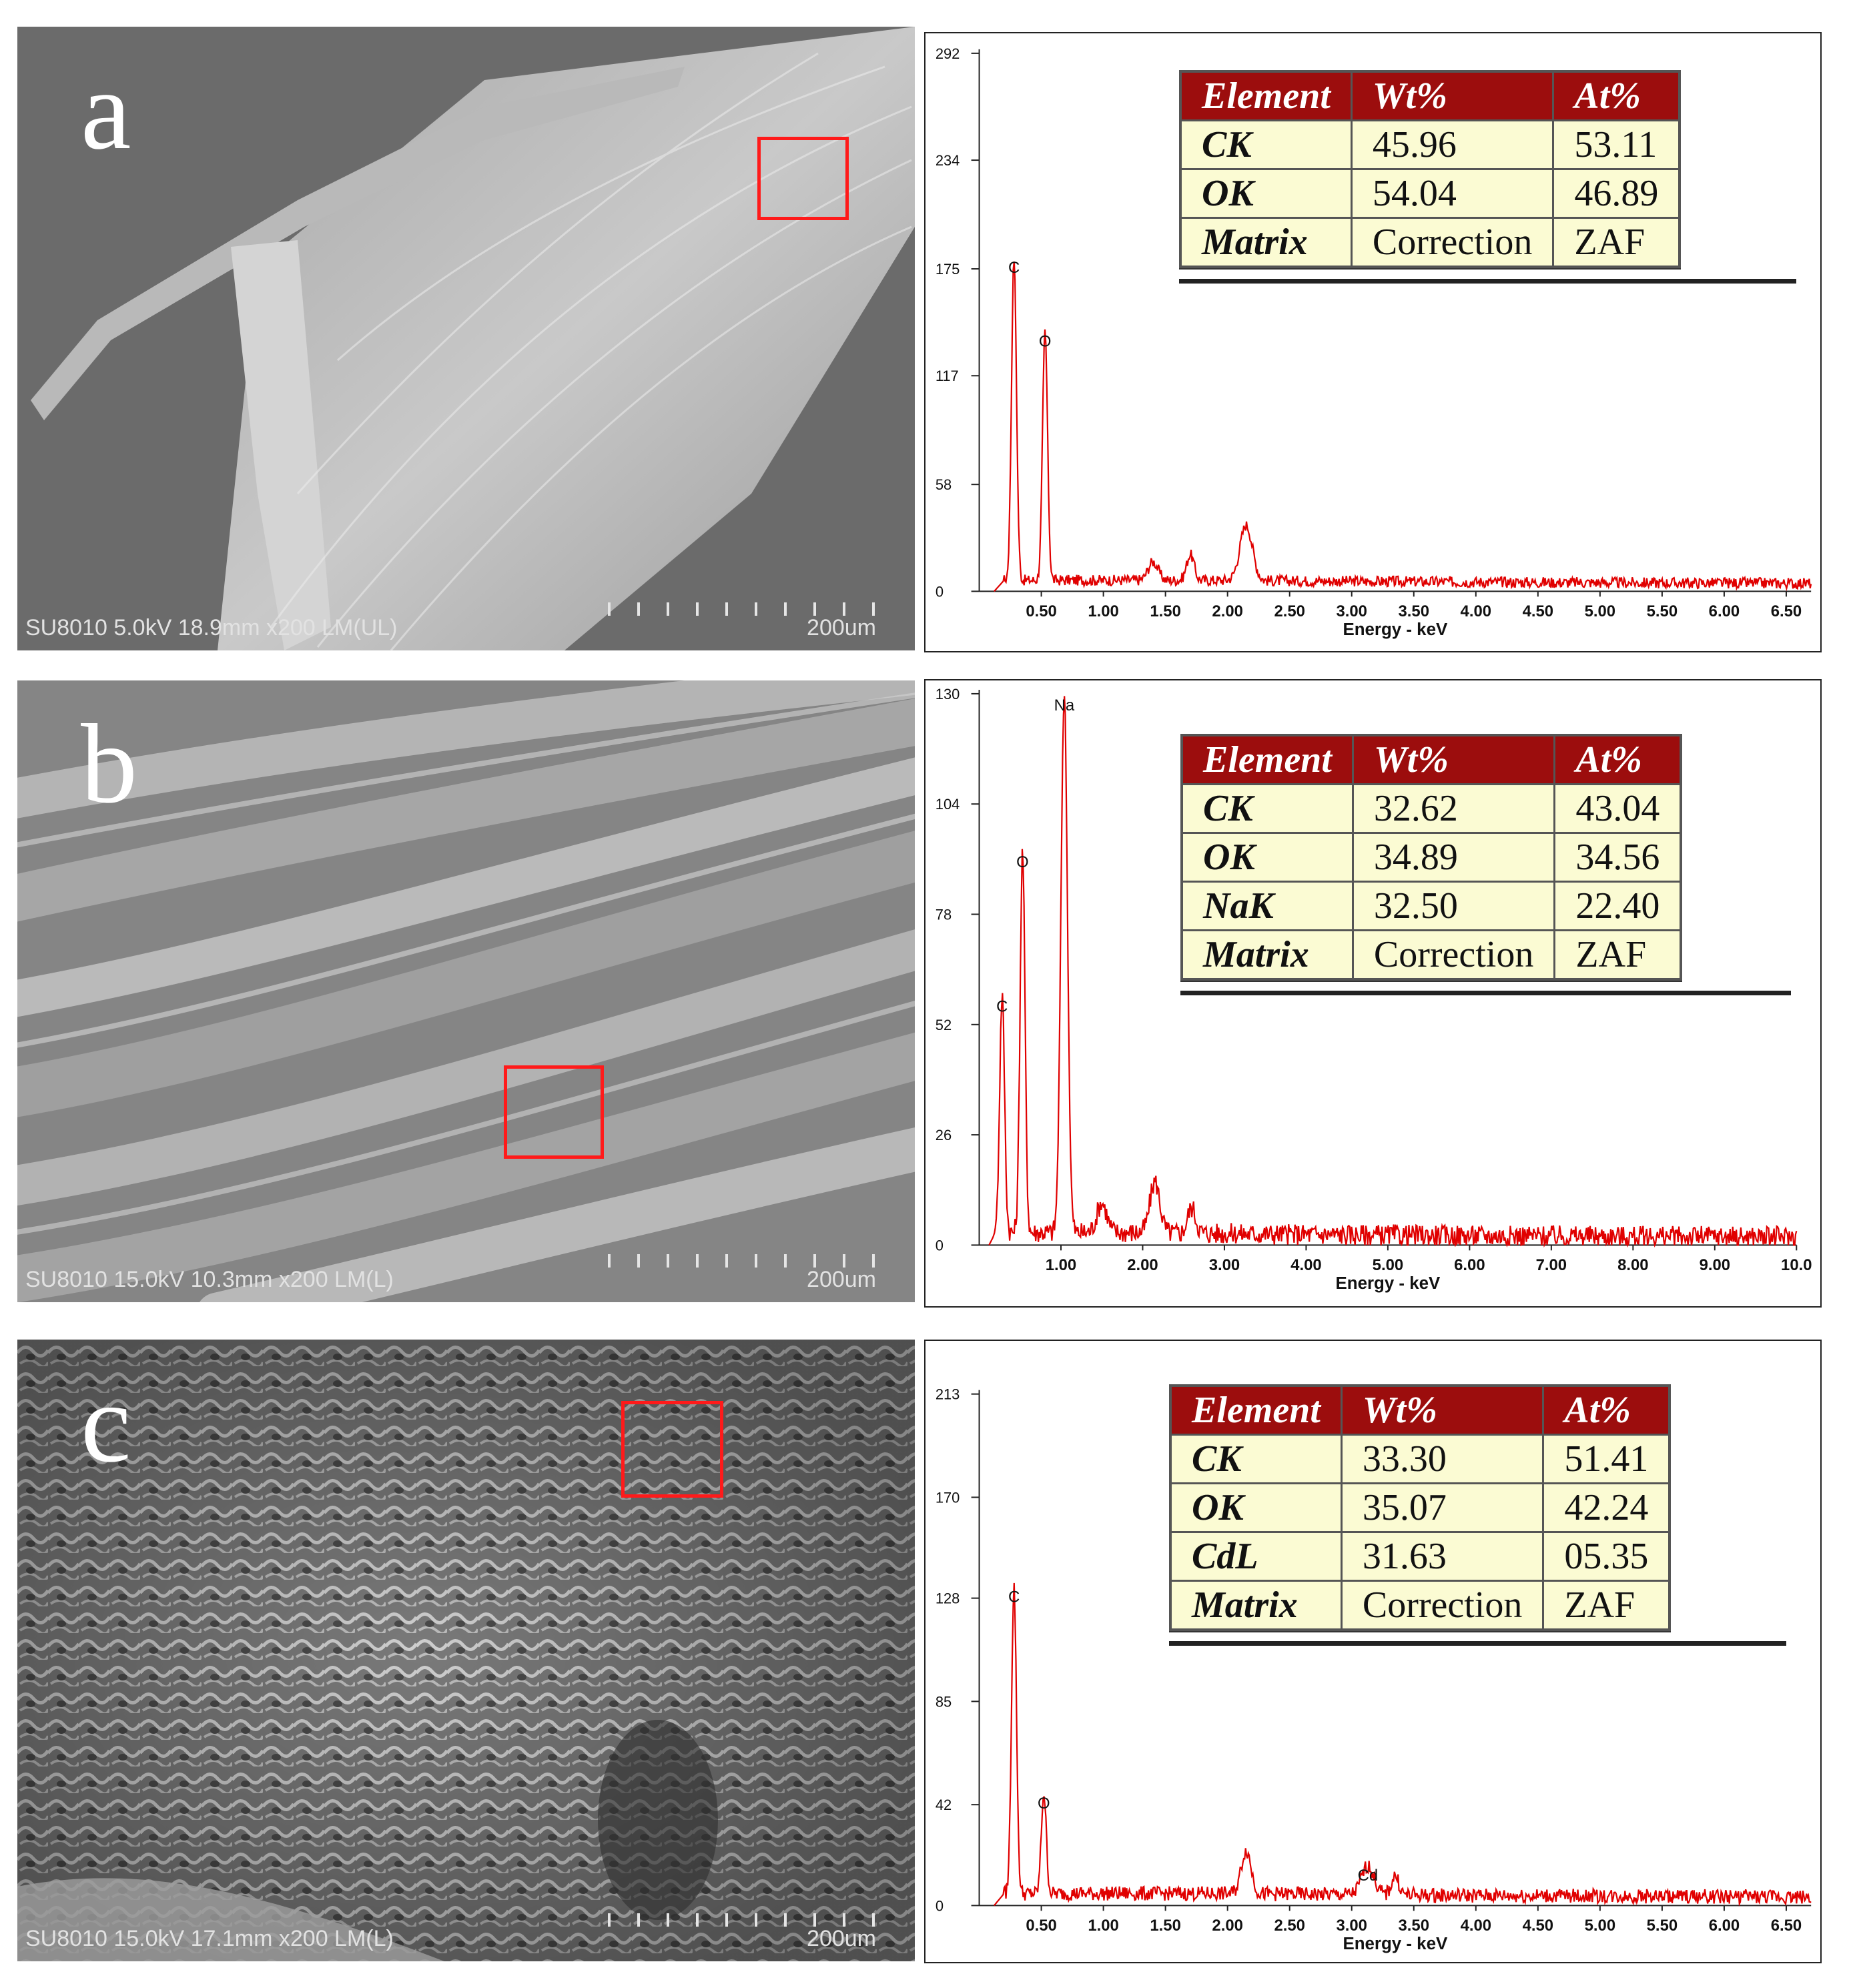 Image resolution: width=1851 pixels, height=1988 pixels. What do you see at coordinates (841, 1279) in the screenshot?
I see `scale-label-b: 200um` at bounding box center [841, 1279].